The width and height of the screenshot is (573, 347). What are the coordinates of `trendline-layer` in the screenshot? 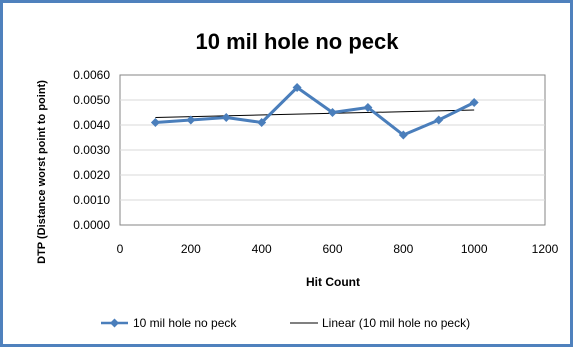 It's located at (315, 113).